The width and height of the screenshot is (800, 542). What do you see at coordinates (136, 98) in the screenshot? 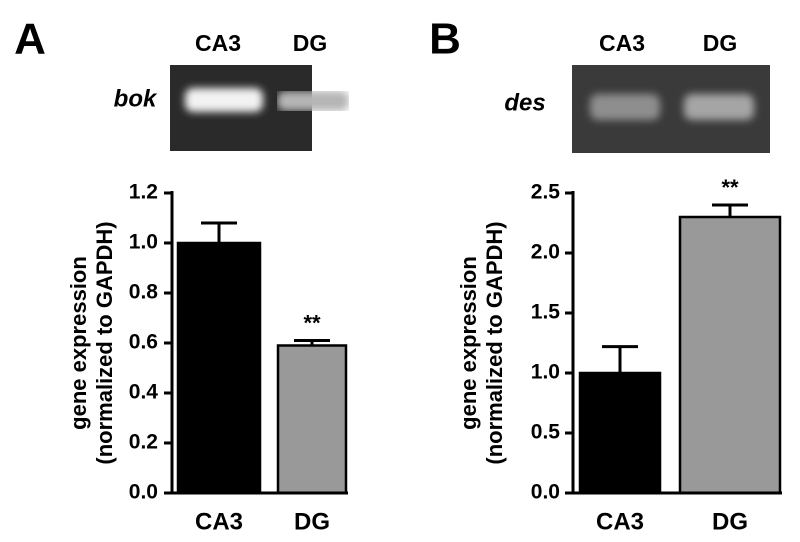
I see `gene-label: bok` at bounding box center [136, 98].